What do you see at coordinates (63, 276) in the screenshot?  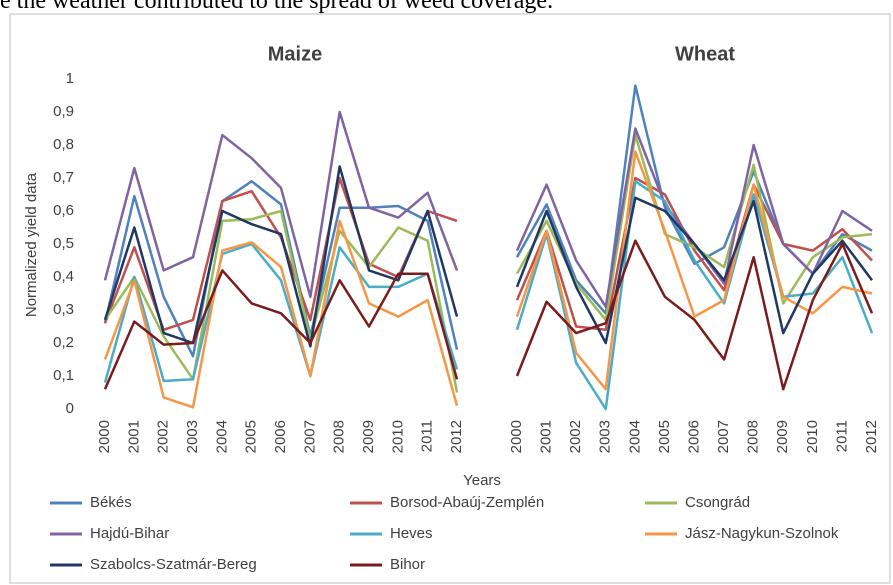 I see `y-tick-label: 0,4` at bounding box center [63, 276].